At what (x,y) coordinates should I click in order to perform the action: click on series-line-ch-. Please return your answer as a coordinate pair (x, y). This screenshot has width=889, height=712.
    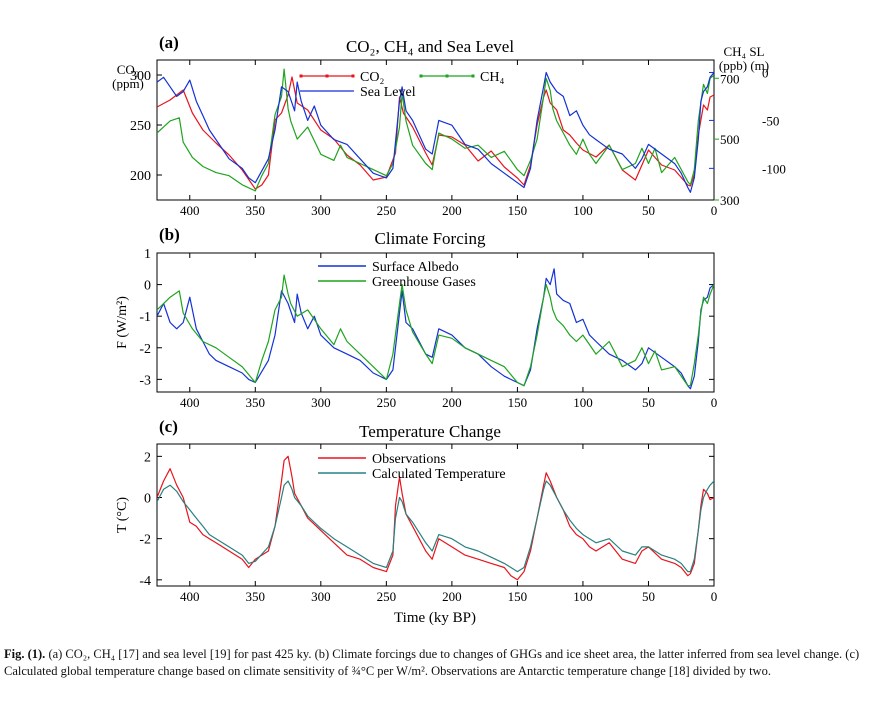
    Looking at the image, I should click on (435, 130).